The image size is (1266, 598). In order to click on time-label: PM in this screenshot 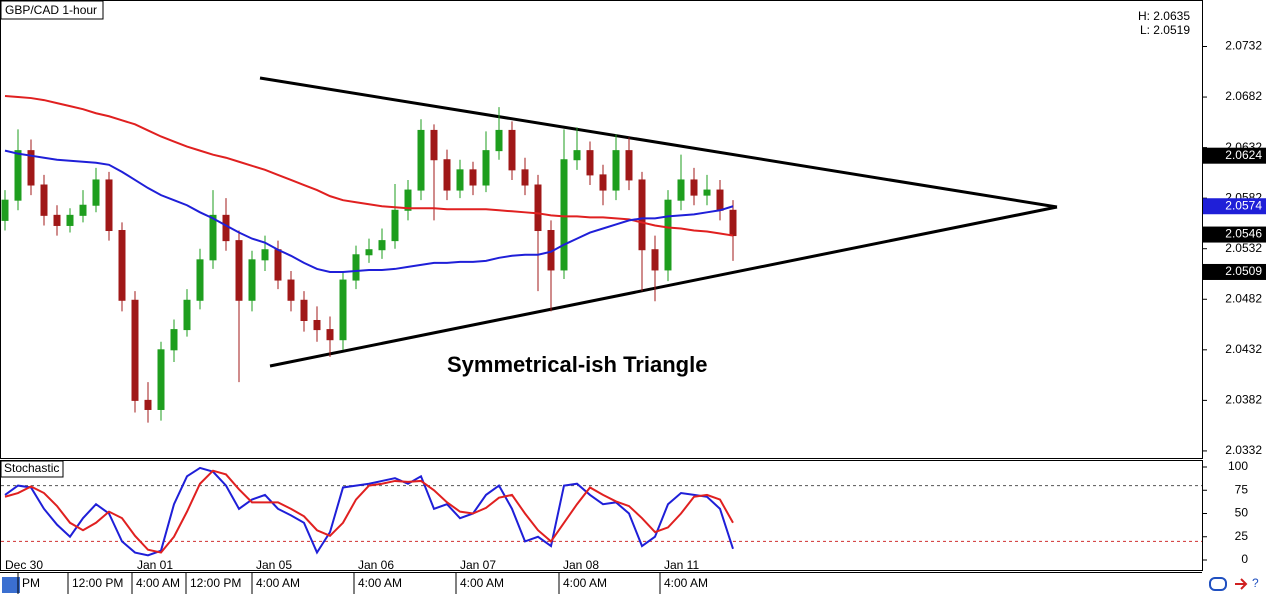, I will do `click(31, 583)`.